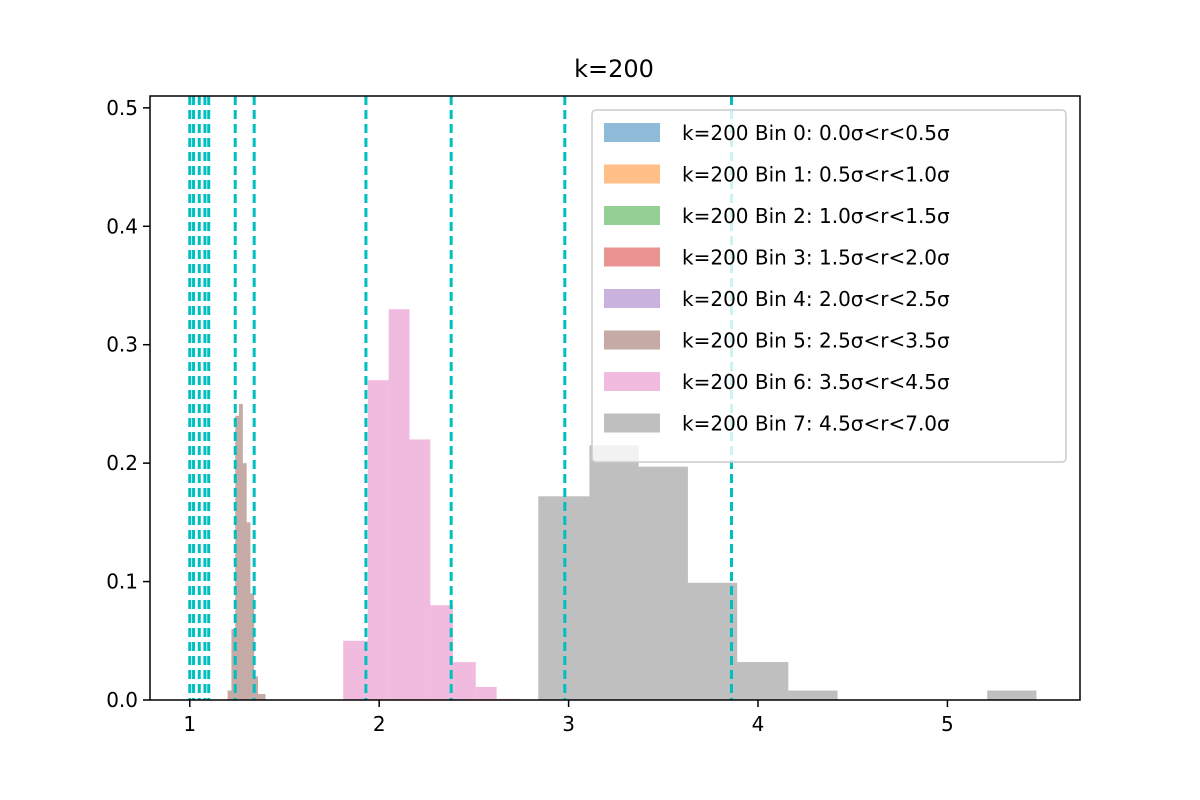 This screenshot has width=1200, height=800. I want to click on y-tick-label-1: 0.1, so click(122, 582).